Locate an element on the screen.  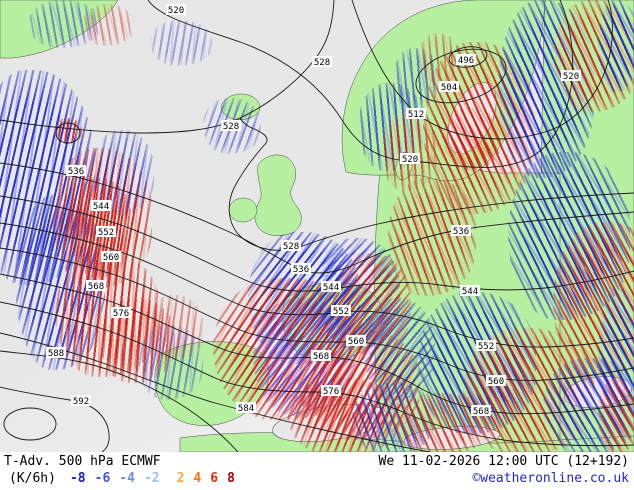
contour-label: 496 is located at coordinates (466, 60).